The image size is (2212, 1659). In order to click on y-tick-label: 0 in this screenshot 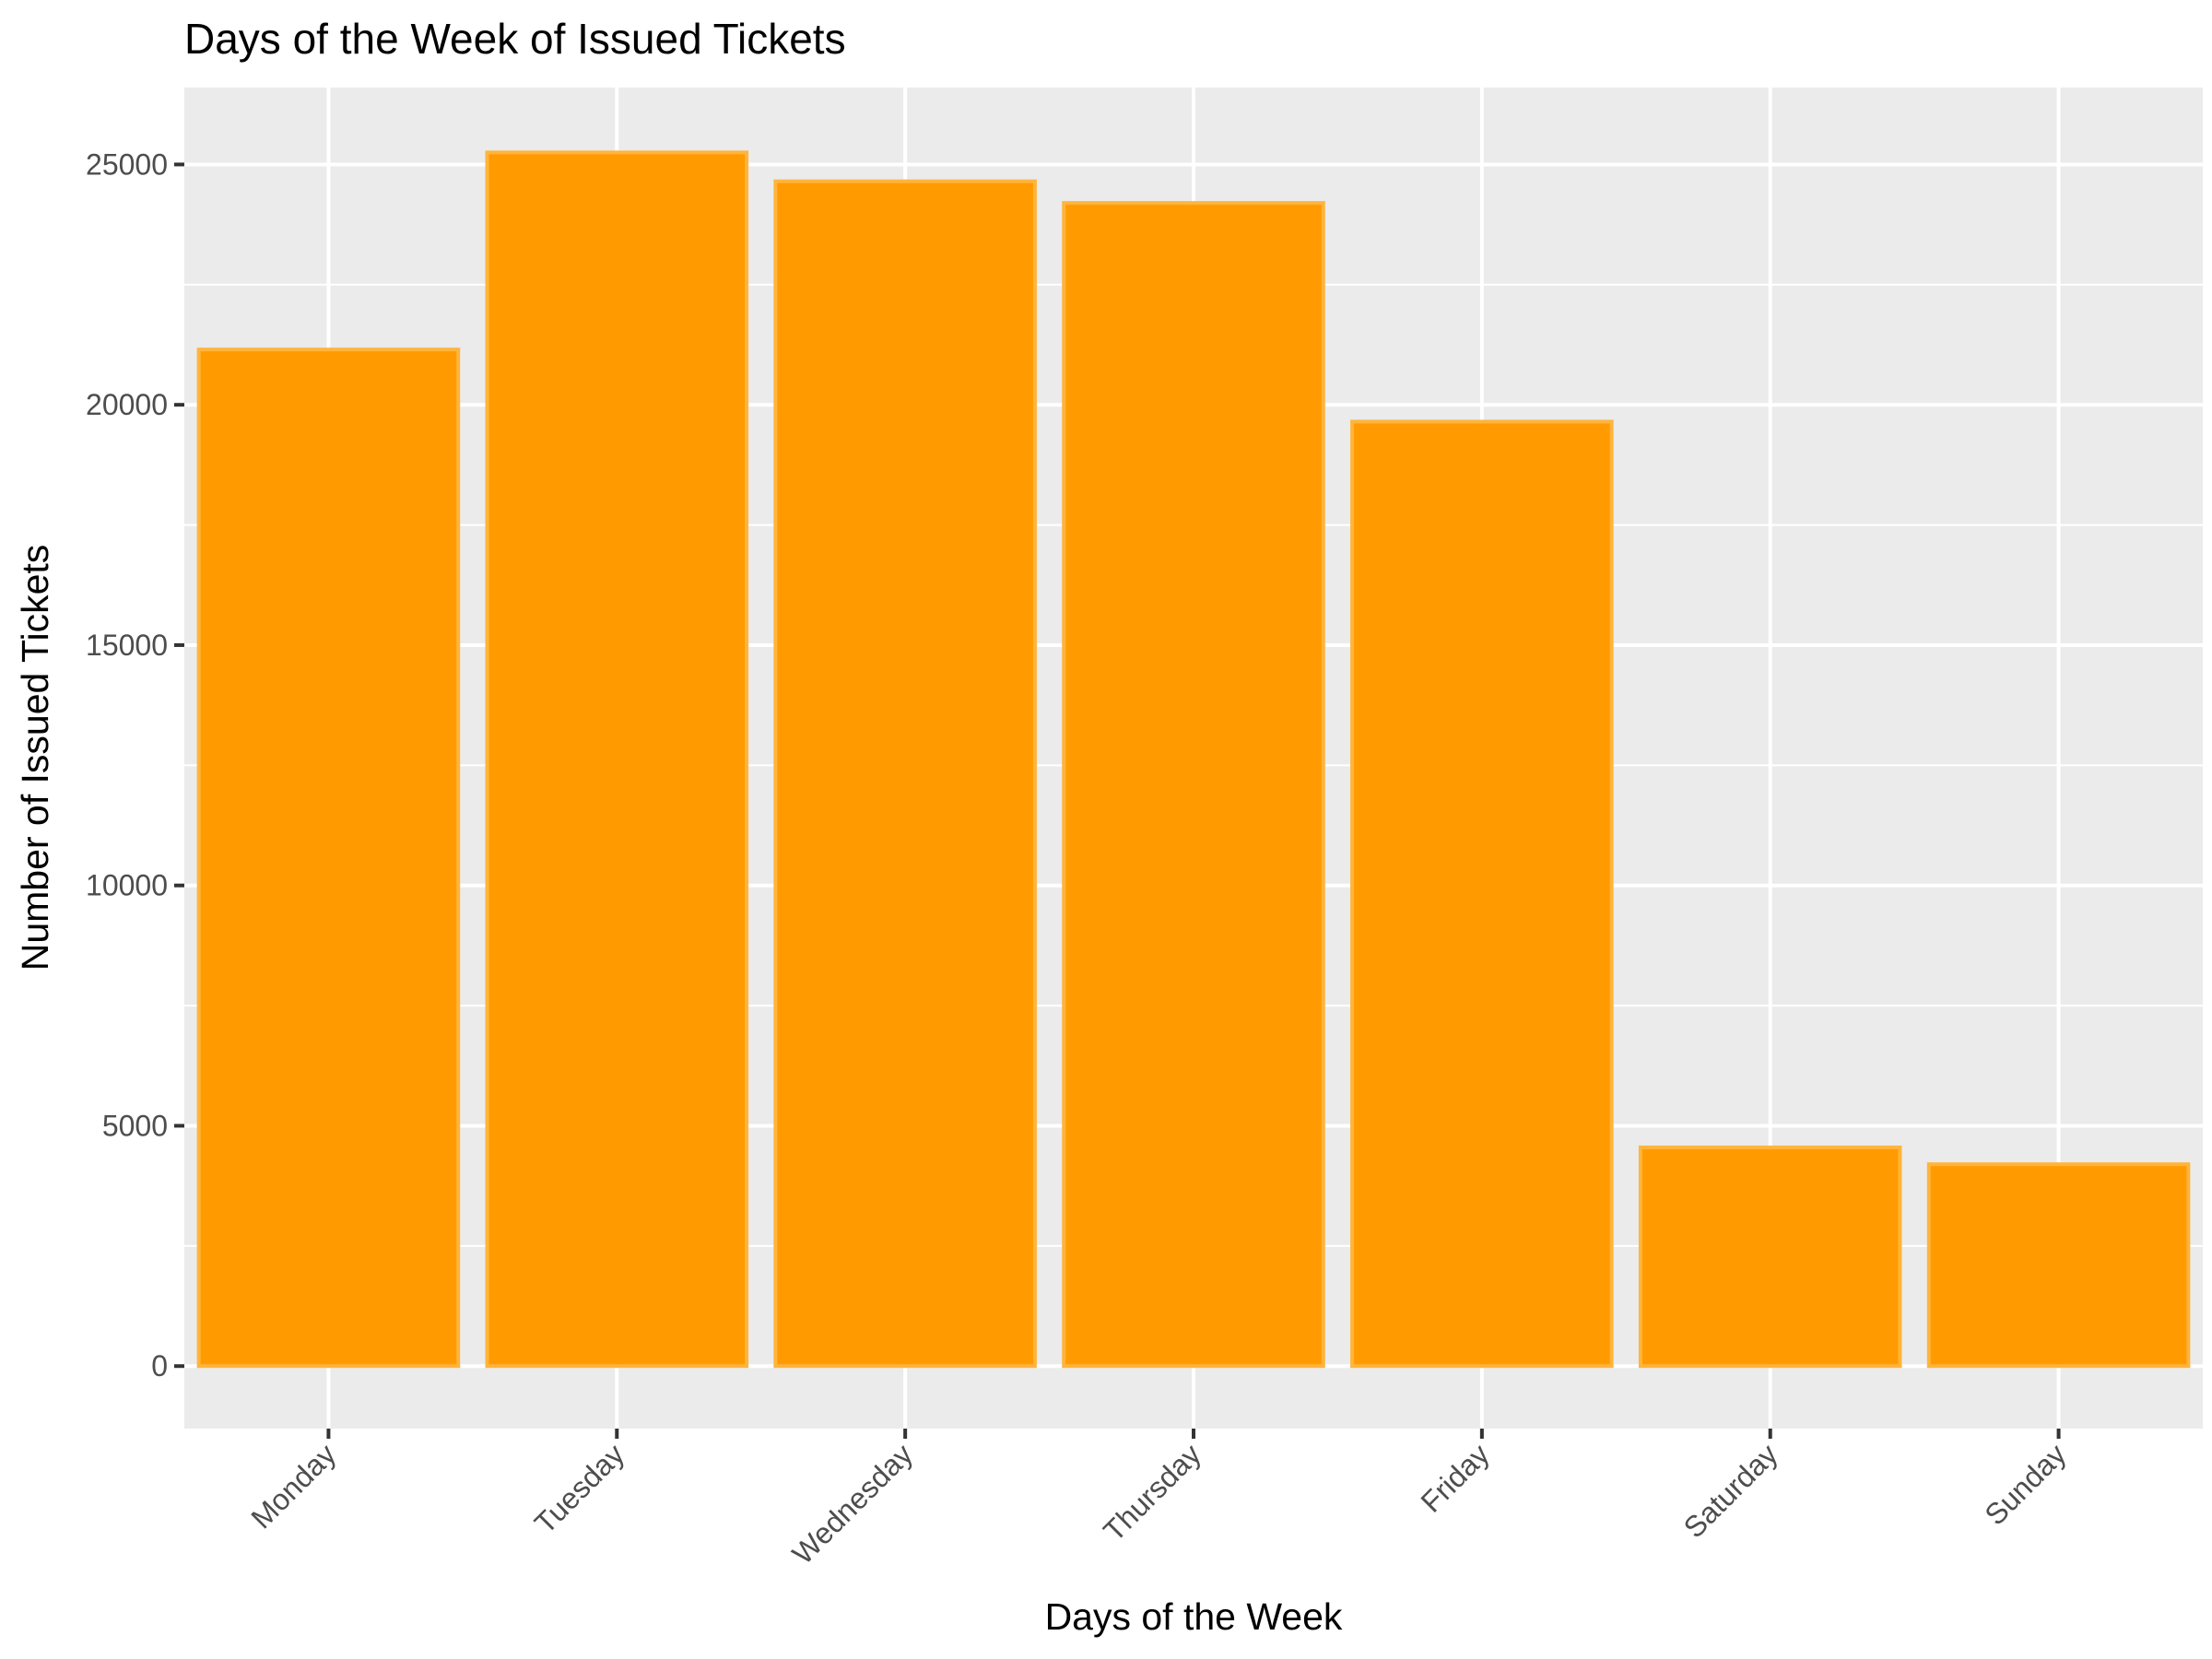, I will do `click(159, 1365)`.